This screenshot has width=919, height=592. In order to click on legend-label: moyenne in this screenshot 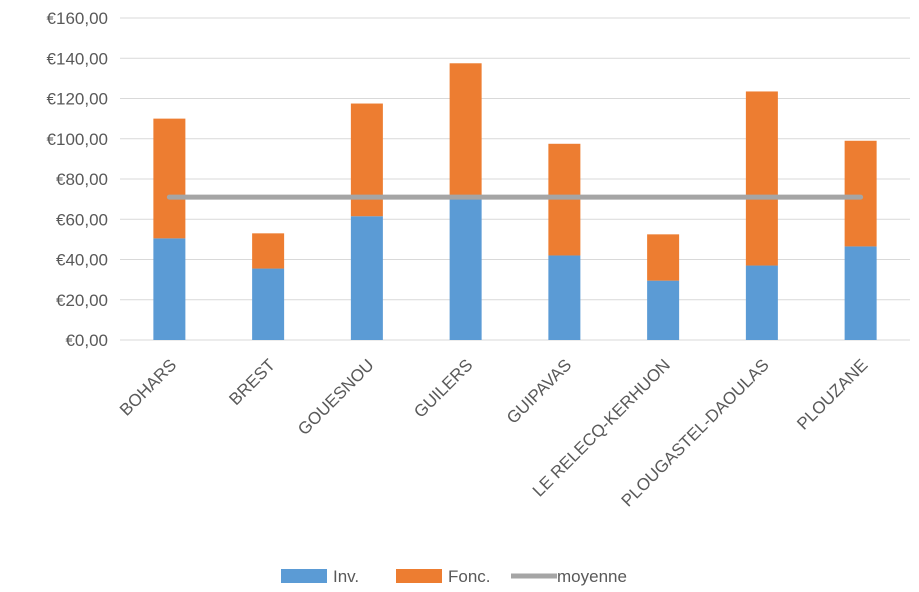, I will do `click(592, 576)`.